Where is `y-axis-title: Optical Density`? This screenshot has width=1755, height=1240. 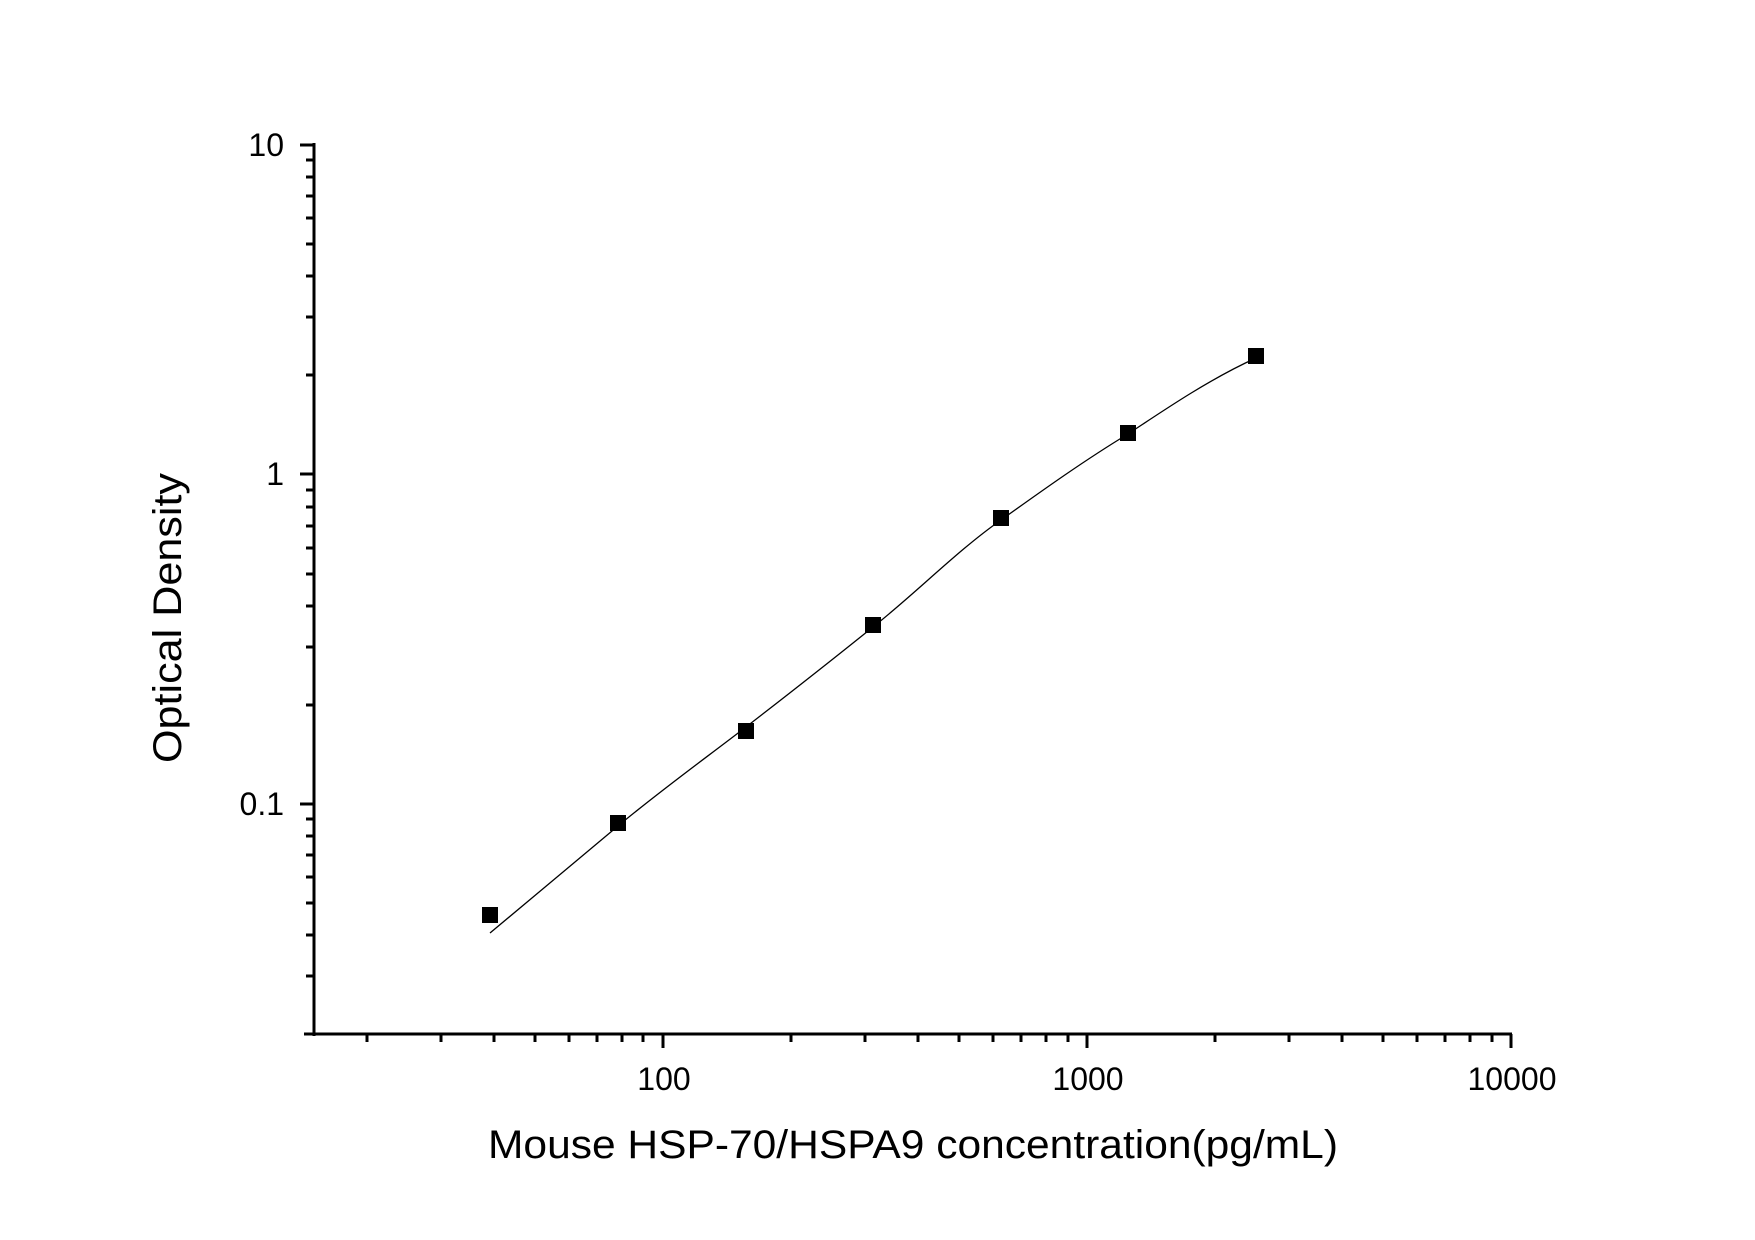
y-axis-title: Optical Density is located at coordinates (168, 618).